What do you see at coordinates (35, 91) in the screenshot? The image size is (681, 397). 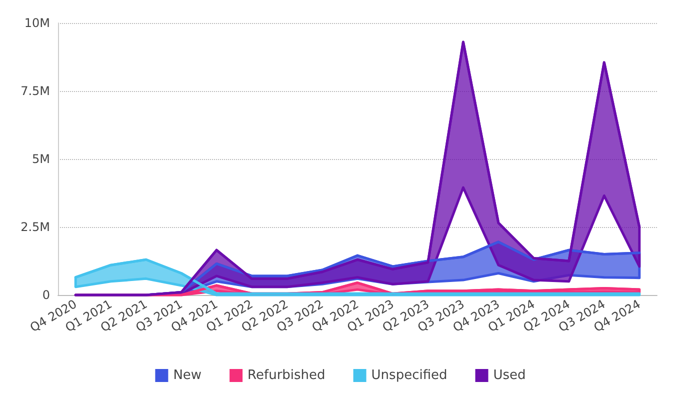 I see `y-tick-label: 7.5M` at bounding box center [35, 91].